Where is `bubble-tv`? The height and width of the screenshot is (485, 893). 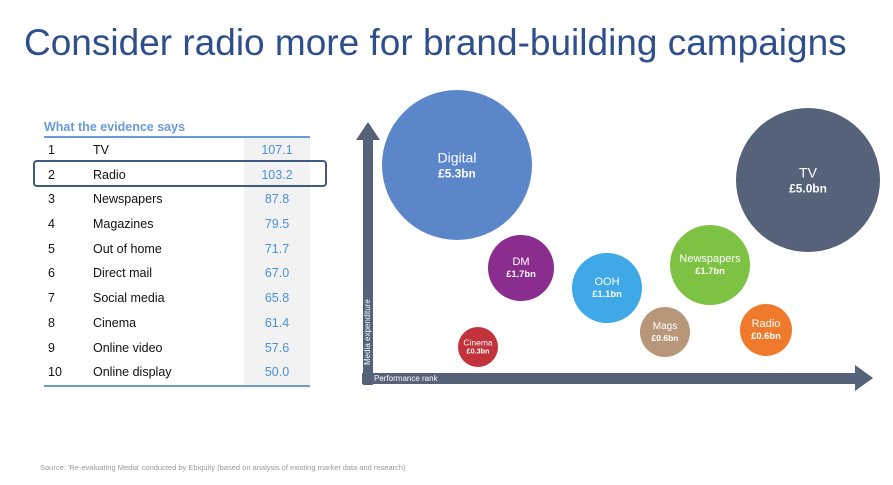
bubble-tv is located at coordinates (808, 180).